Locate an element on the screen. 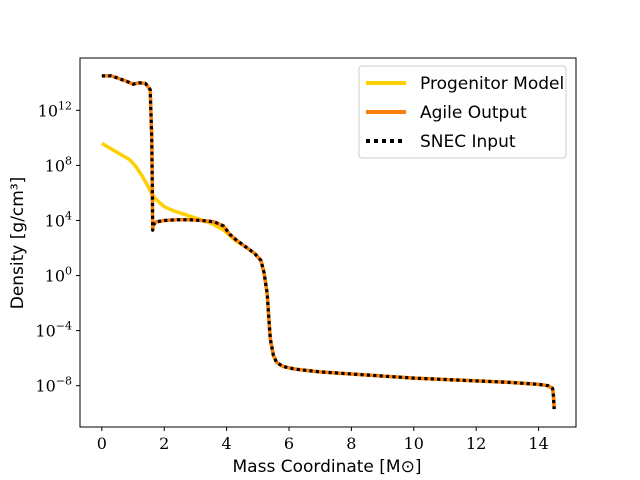 Image resolution: width=640 pixels, height=480 pixels. x-tick-label: 4 is located at coordinates (227, 443).